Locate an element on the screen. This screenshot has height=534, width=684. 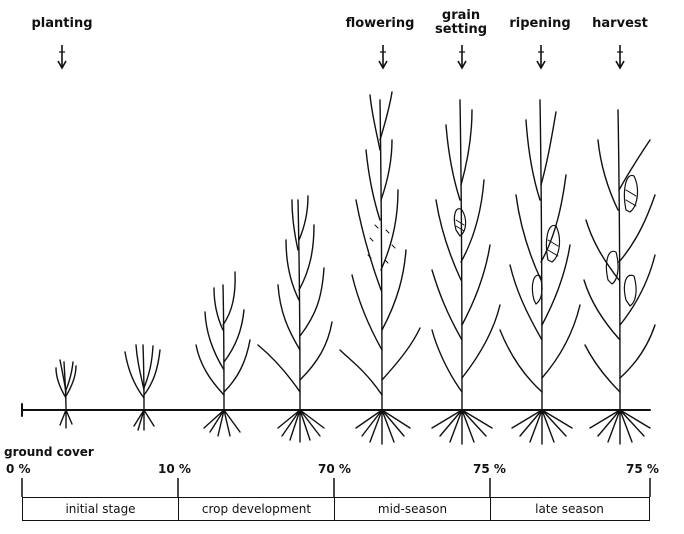
event-label-grain-setting: grain setting is located at coordinates (461, 22).